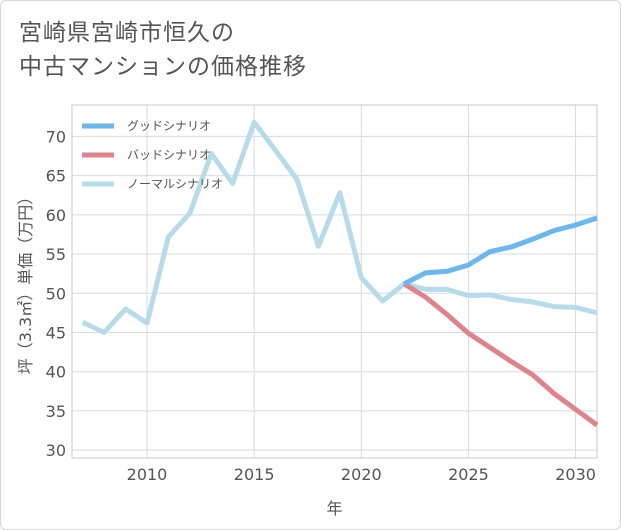 The width and height of the screenshot is (621, 530). I want to click on y-tick-label: 35, so click(56, 411).